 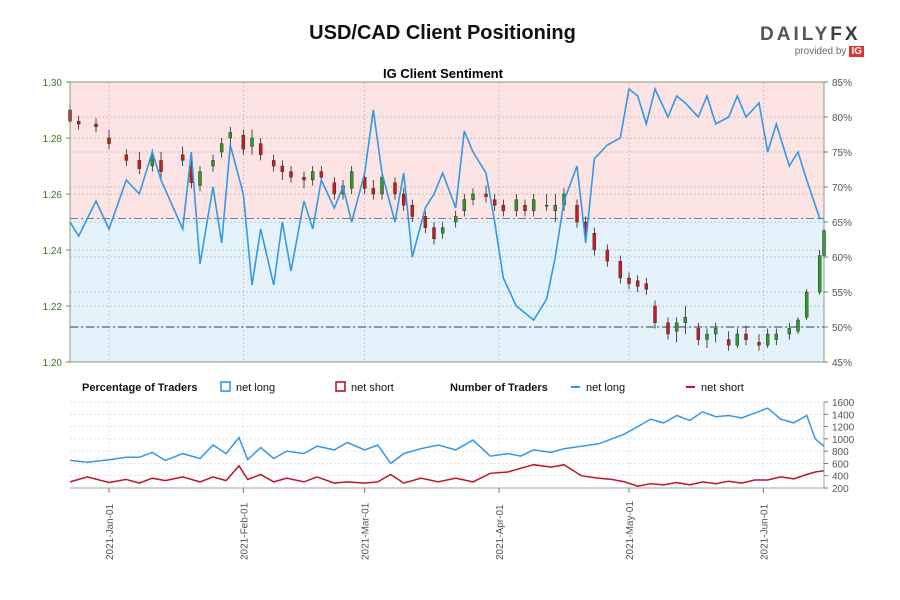 What do you see at coordinates (842, 258) in the screenshot?
I see `right-tick-label: 60%` at bounding box center [842, 258].